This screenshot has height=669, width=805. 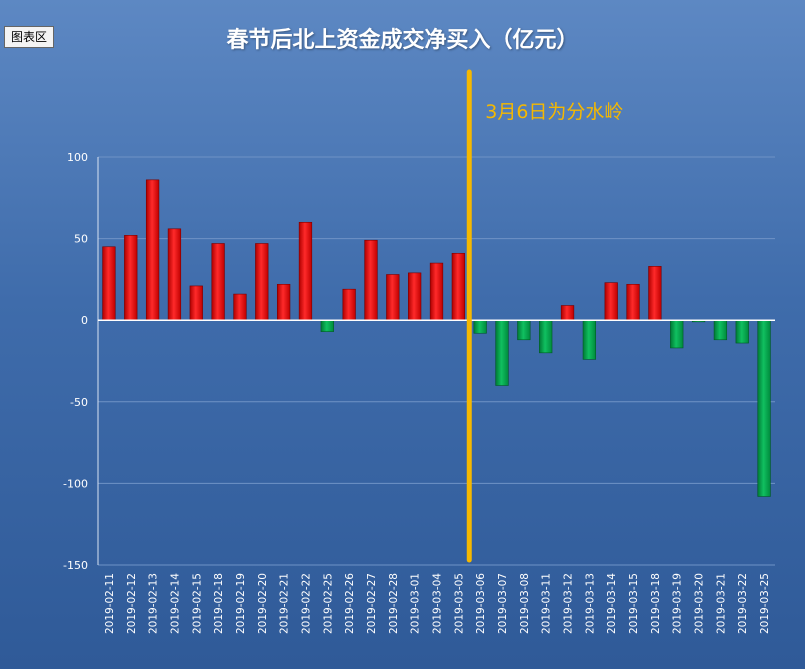 I want to click on x-tick-label: 2019-02-14, so click(x=175, y=603).